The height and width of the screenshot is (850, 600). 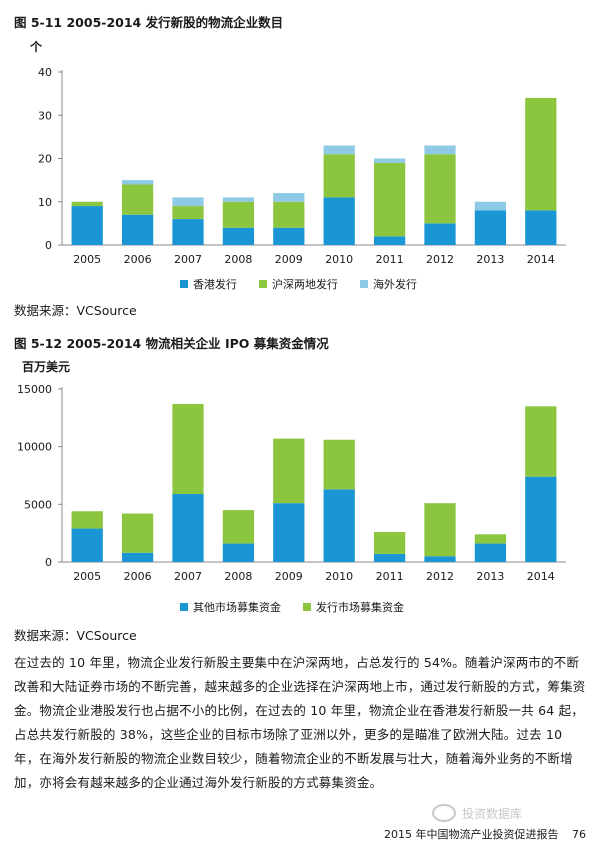 I want to click on legend-item: 沪深两地发行, so click(x=298, y=284).